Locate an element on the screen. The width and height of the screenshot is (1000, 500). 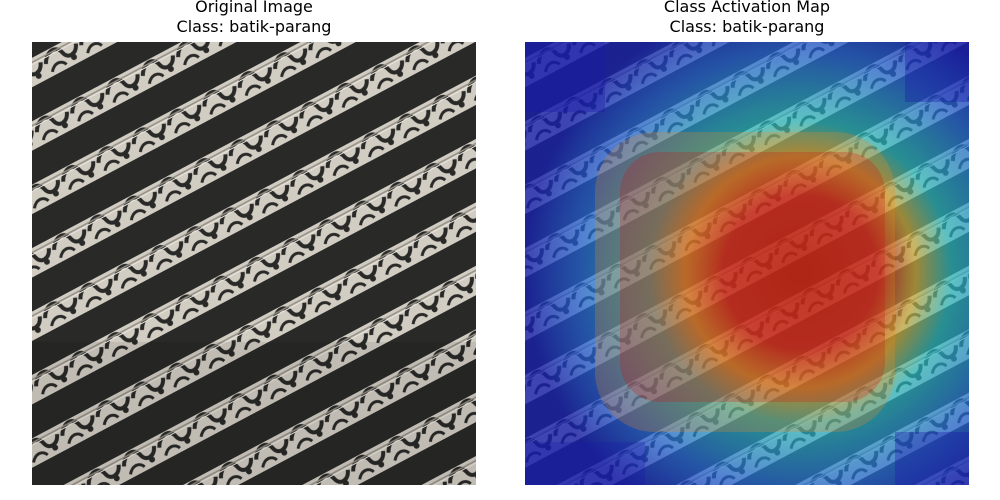
original-image-title: Original Image Class: batik-parang is located at coordinates (254, 18).